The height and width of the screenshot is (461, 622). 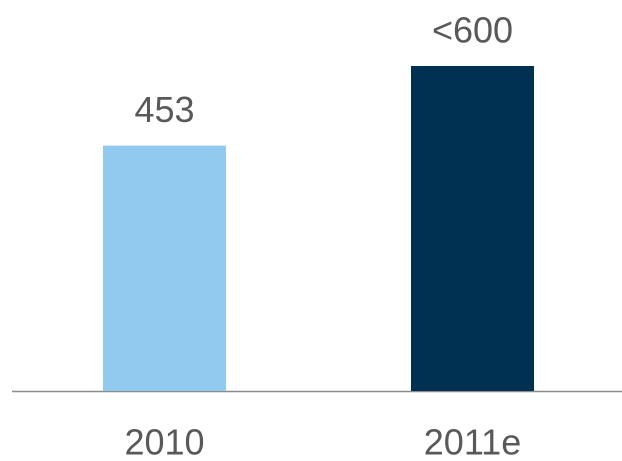 What do you see at coordinates (472, 441) in the screenshot?
I see `x-tick-label: 2011e` at bounding box center [472, 441].